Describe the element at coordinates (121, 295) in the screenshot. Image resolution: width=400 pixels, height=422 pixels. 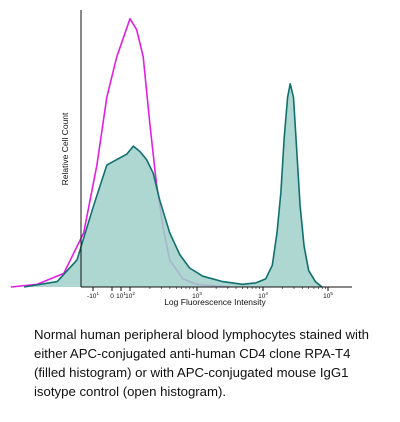
I see `x-tick-label-2: 10¹` at that location.